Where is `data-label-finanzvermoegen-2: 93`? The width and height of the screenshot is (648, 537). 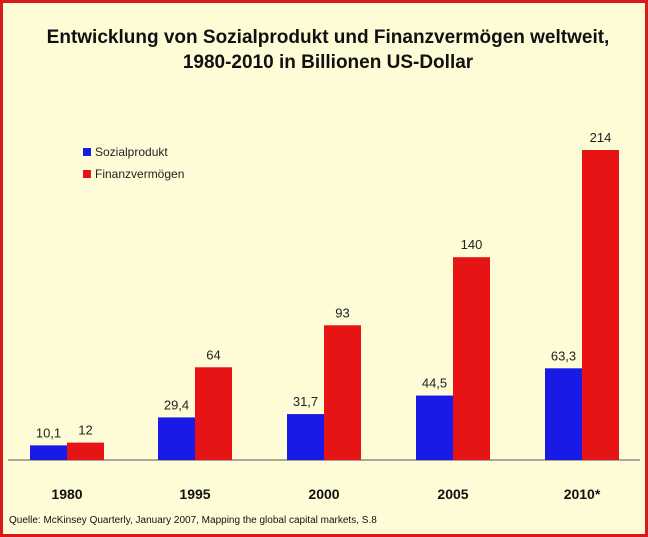
data-label-finanzvermoegen-2: 93 is located at coordinates (342, 312).